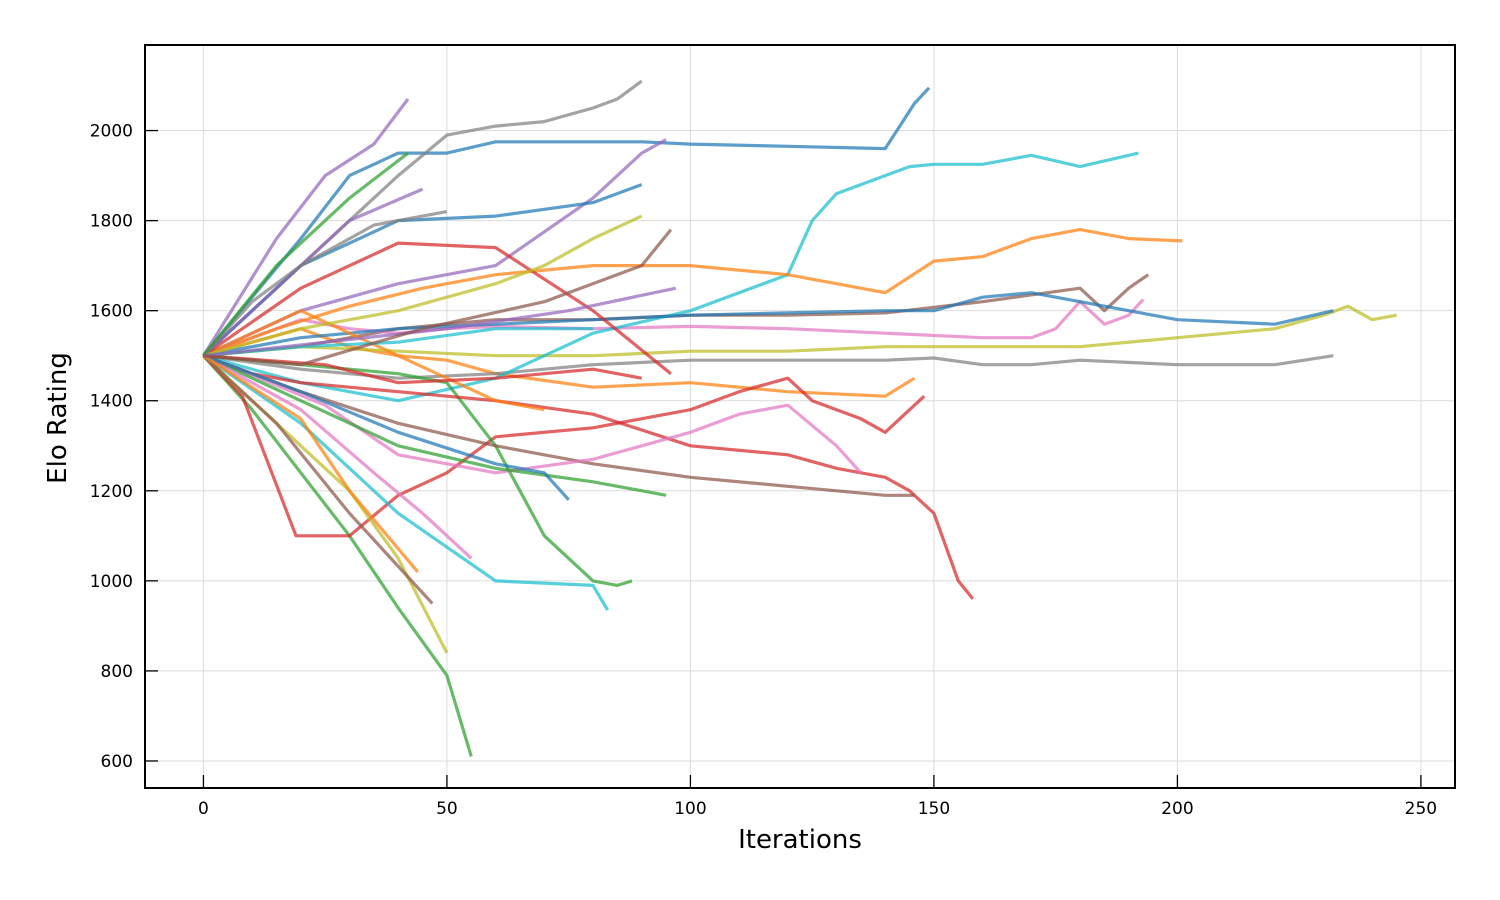 The image size is (1500, 900). Describe the element at coordinates (111, 492) in the screenshot. I see `y-tick-label: 1200` at that location.